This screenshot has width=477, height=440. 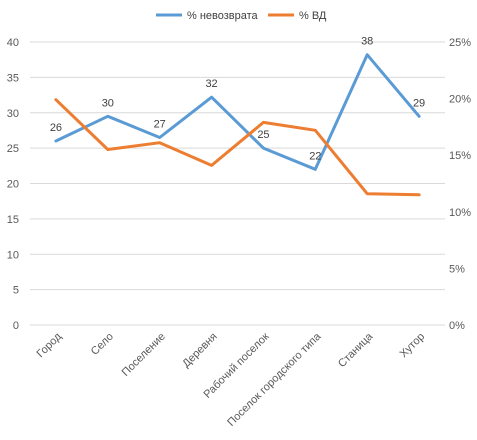 I want to click on legend: % невозврата % ВД, so click(x=241, y=16).